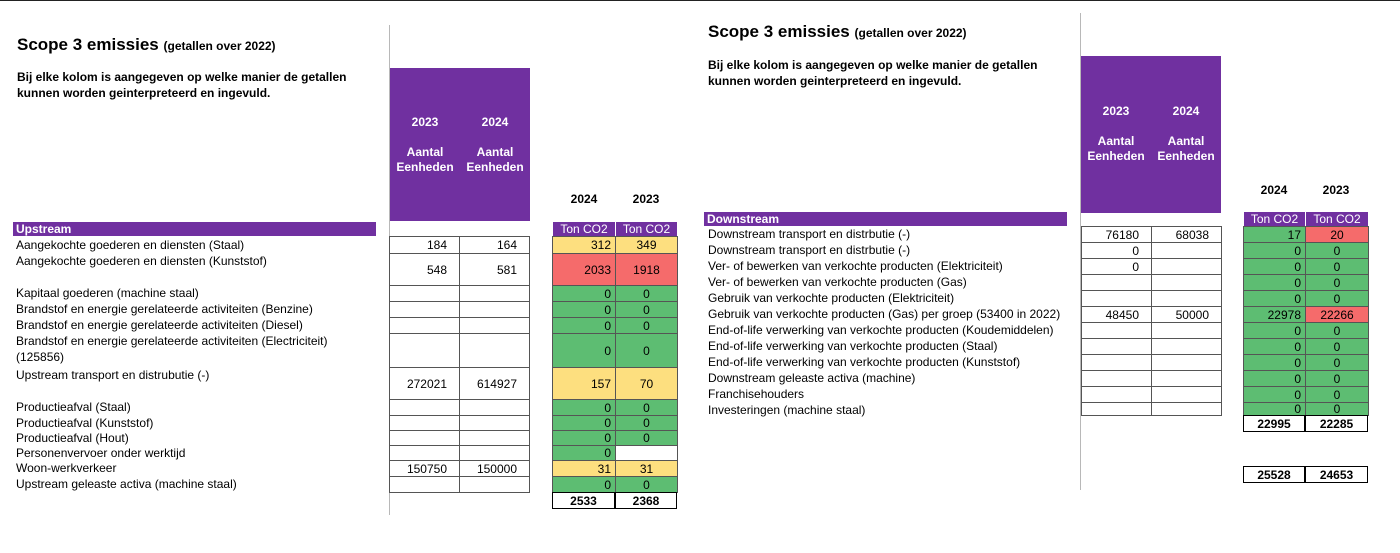  What do you see at coordinates (424, 383) in the screenshot?
I see `units-cell: 272021` at bounding box center [424, 383].